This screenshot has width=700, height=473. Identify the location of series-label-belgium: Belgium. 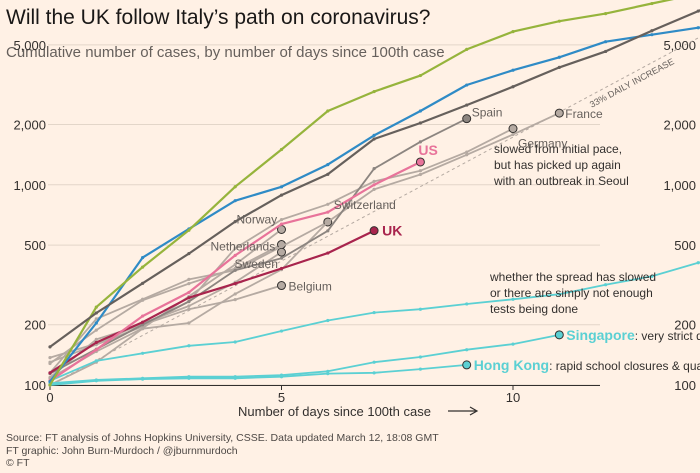
(310, 287).